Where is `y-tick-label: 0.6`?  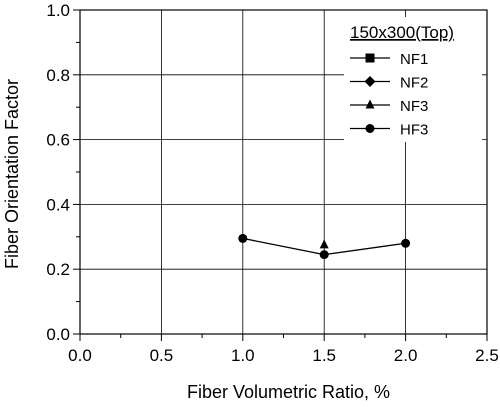
y-tick-label: 0.6 is located at coordinates (58, 140).